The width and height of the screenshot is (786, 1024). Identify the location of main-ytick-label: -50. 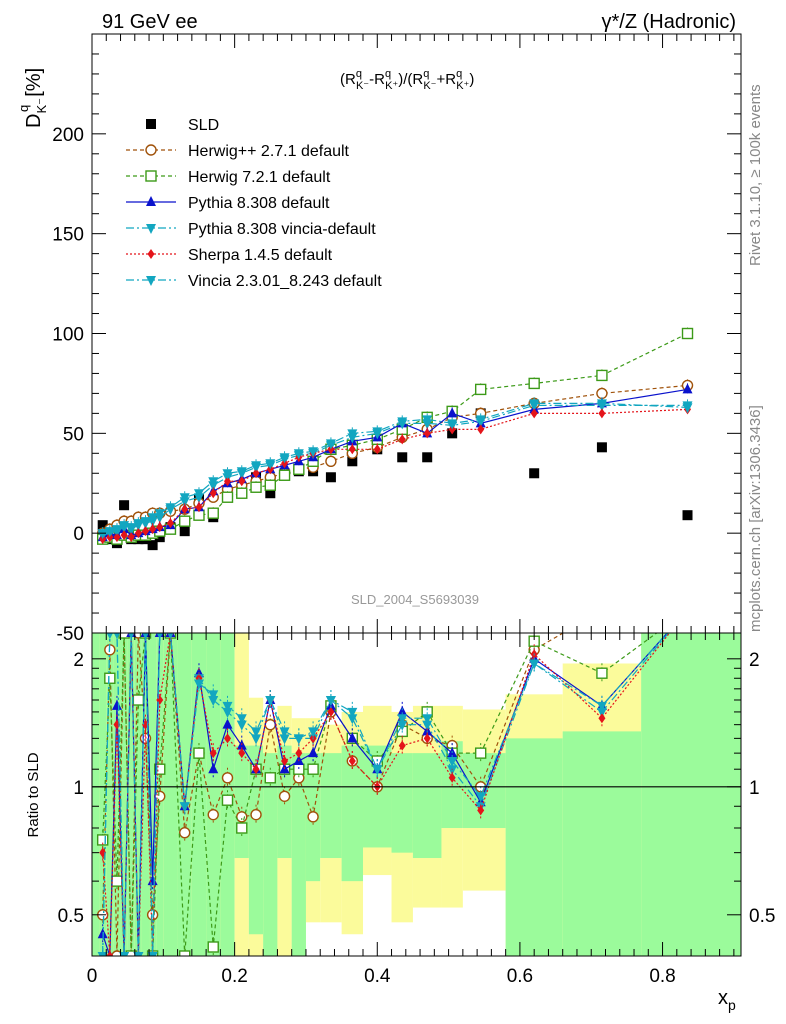
(70, 634).